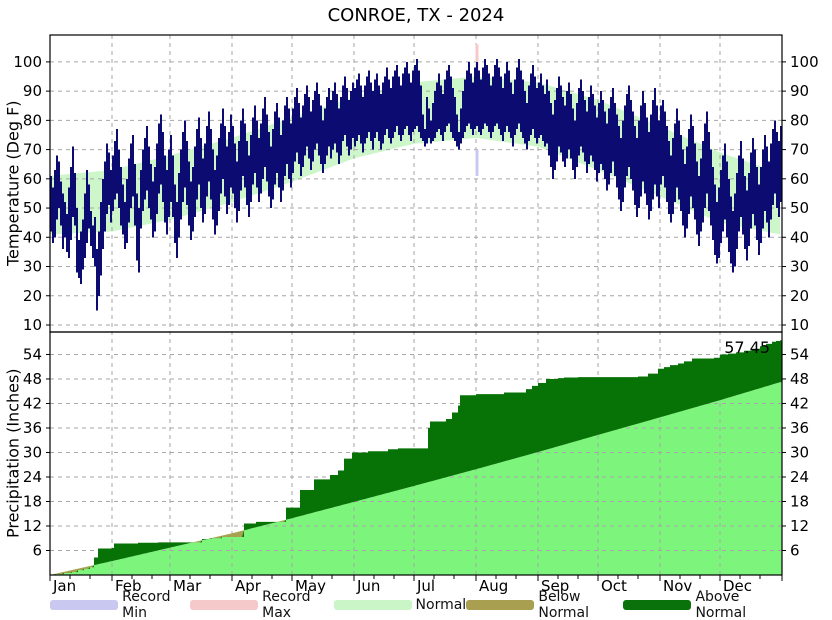  What do you see at coordinates (555, 586) in the screenshot?
I see `month-label: Sep` at bounding box center [555, 586].